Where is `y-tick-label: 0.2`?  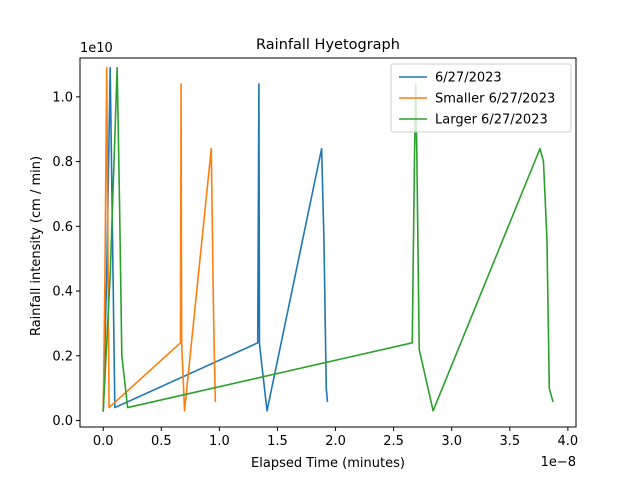 y-tick-label: 0.2 is located at coordinates (62, 356).